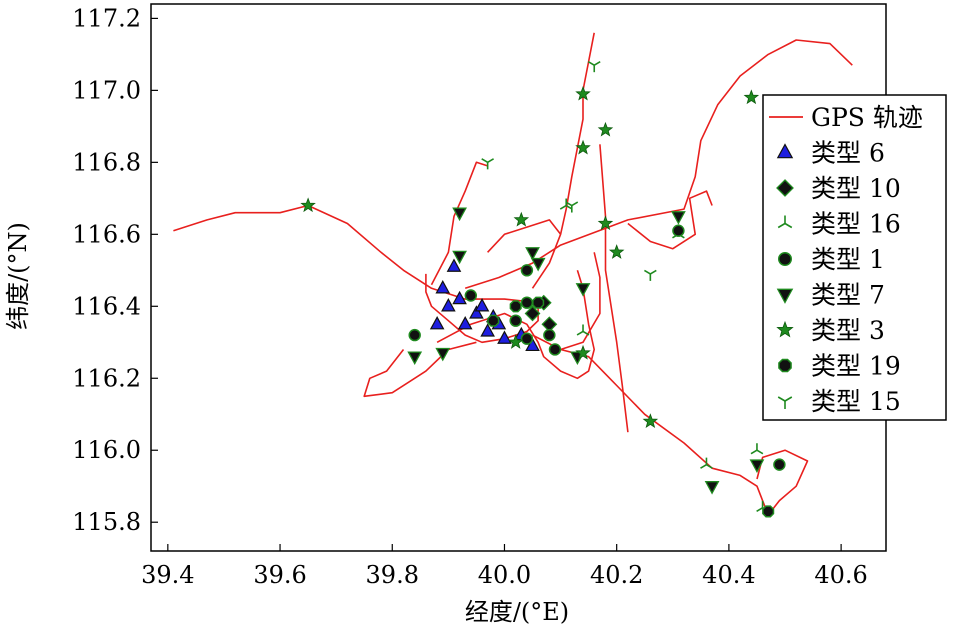  What do you see at coordinates (848, 153) in the screenshot?
I see `legend-label-2: 类型 6` at bounding box center [848, 153].